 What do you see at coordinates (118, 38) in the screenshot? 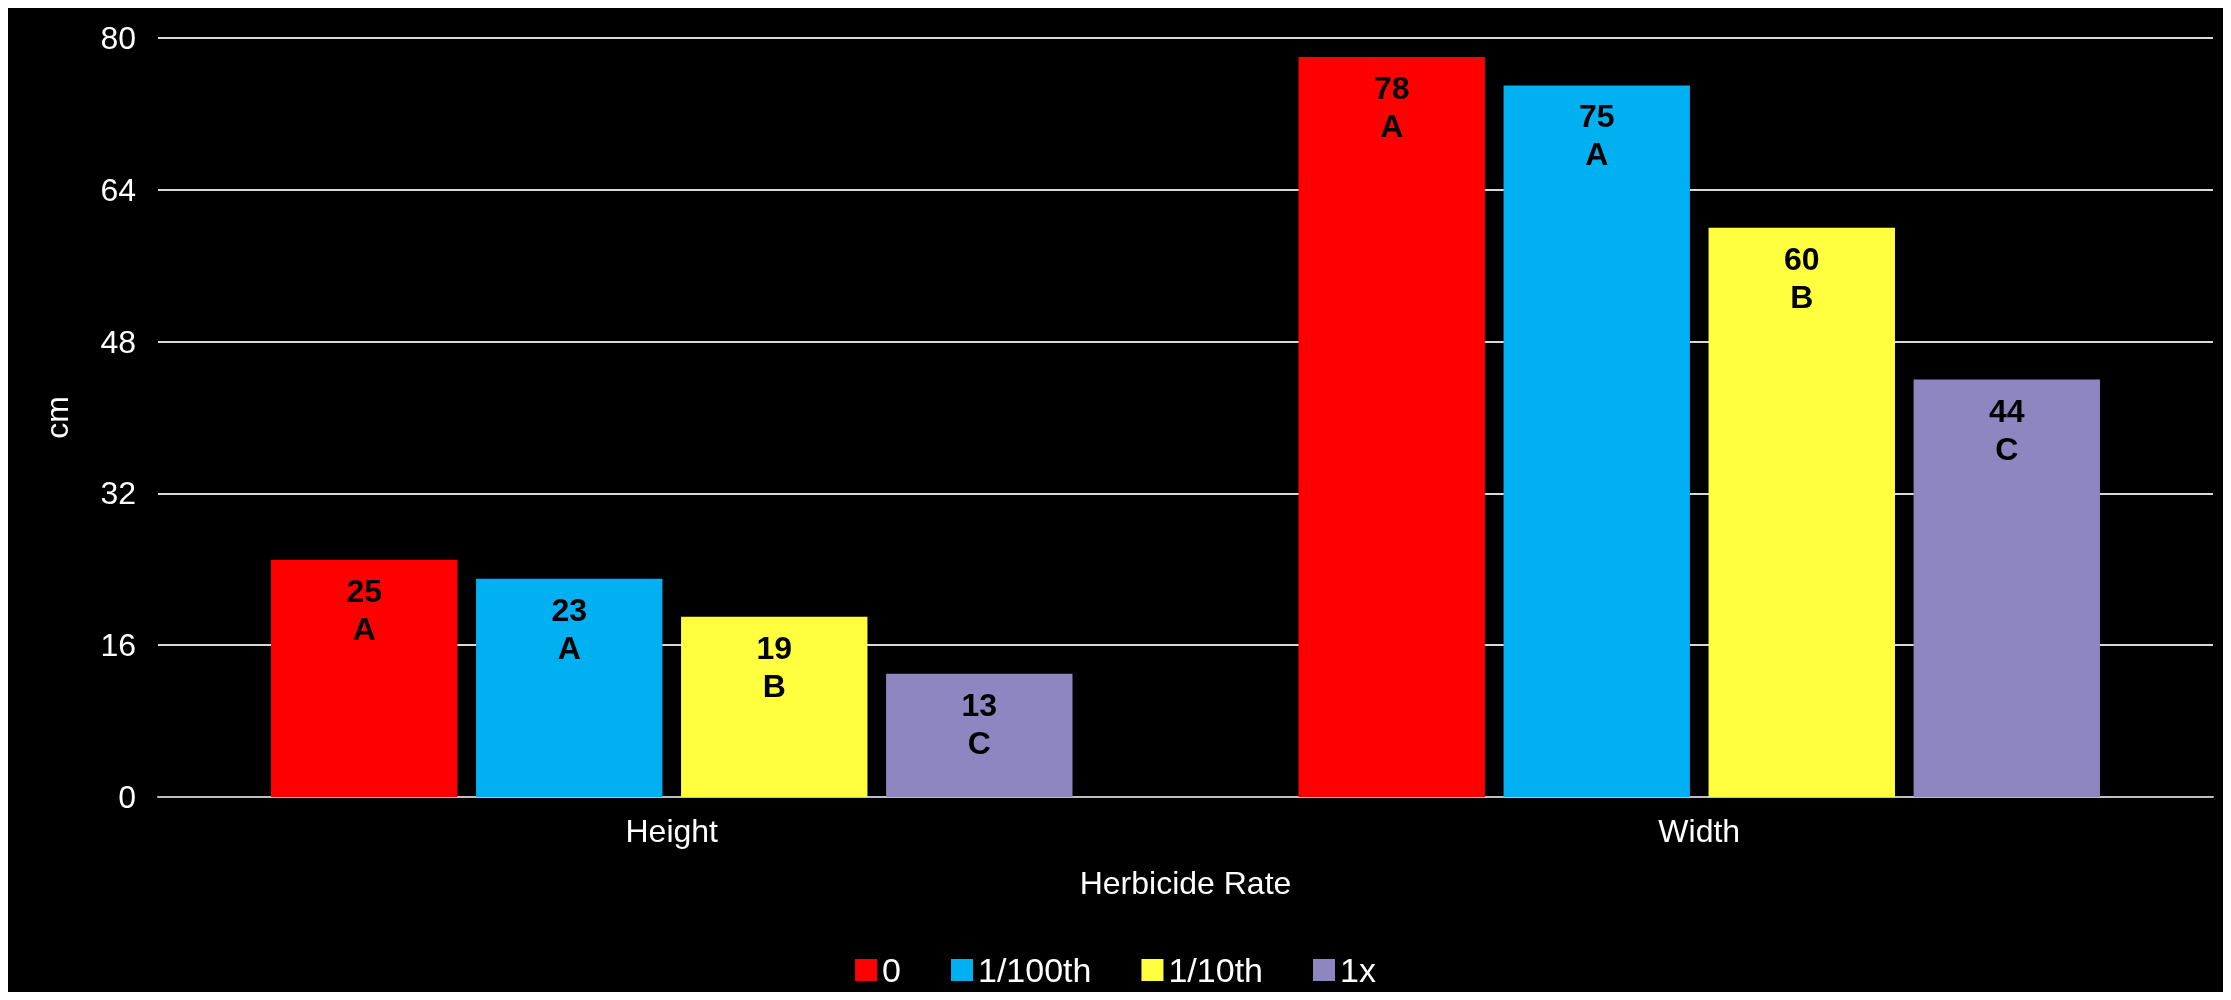
I see `y-tick-label: 80` at bounding box center [118, 38].